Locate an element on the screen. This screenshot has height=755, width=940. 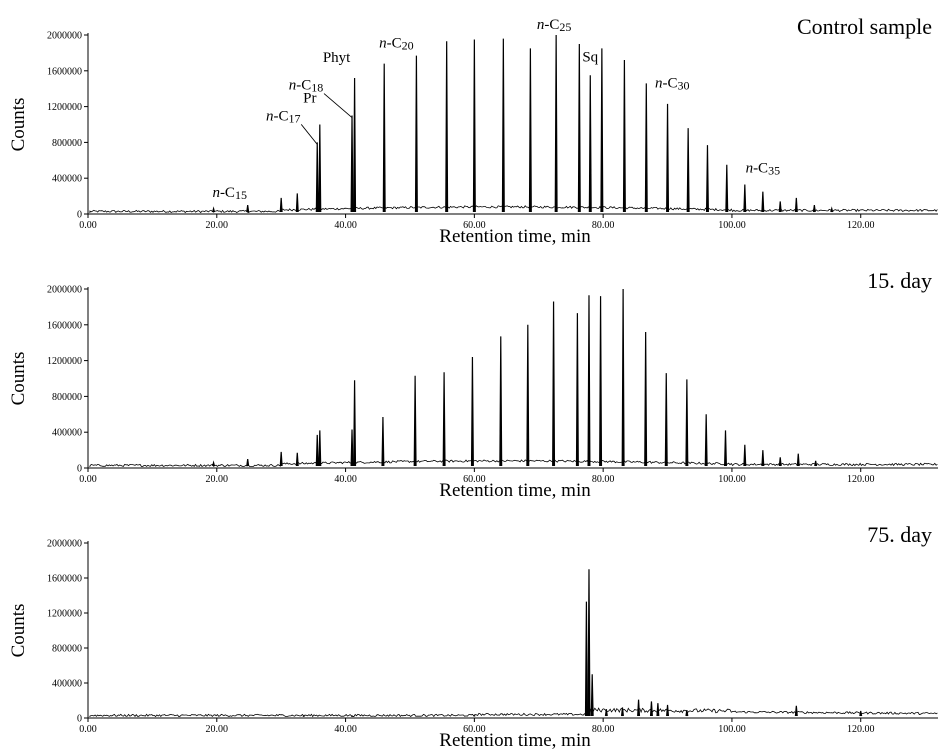
x-tick-label: 80.00 is located at coordinates (603, 729).